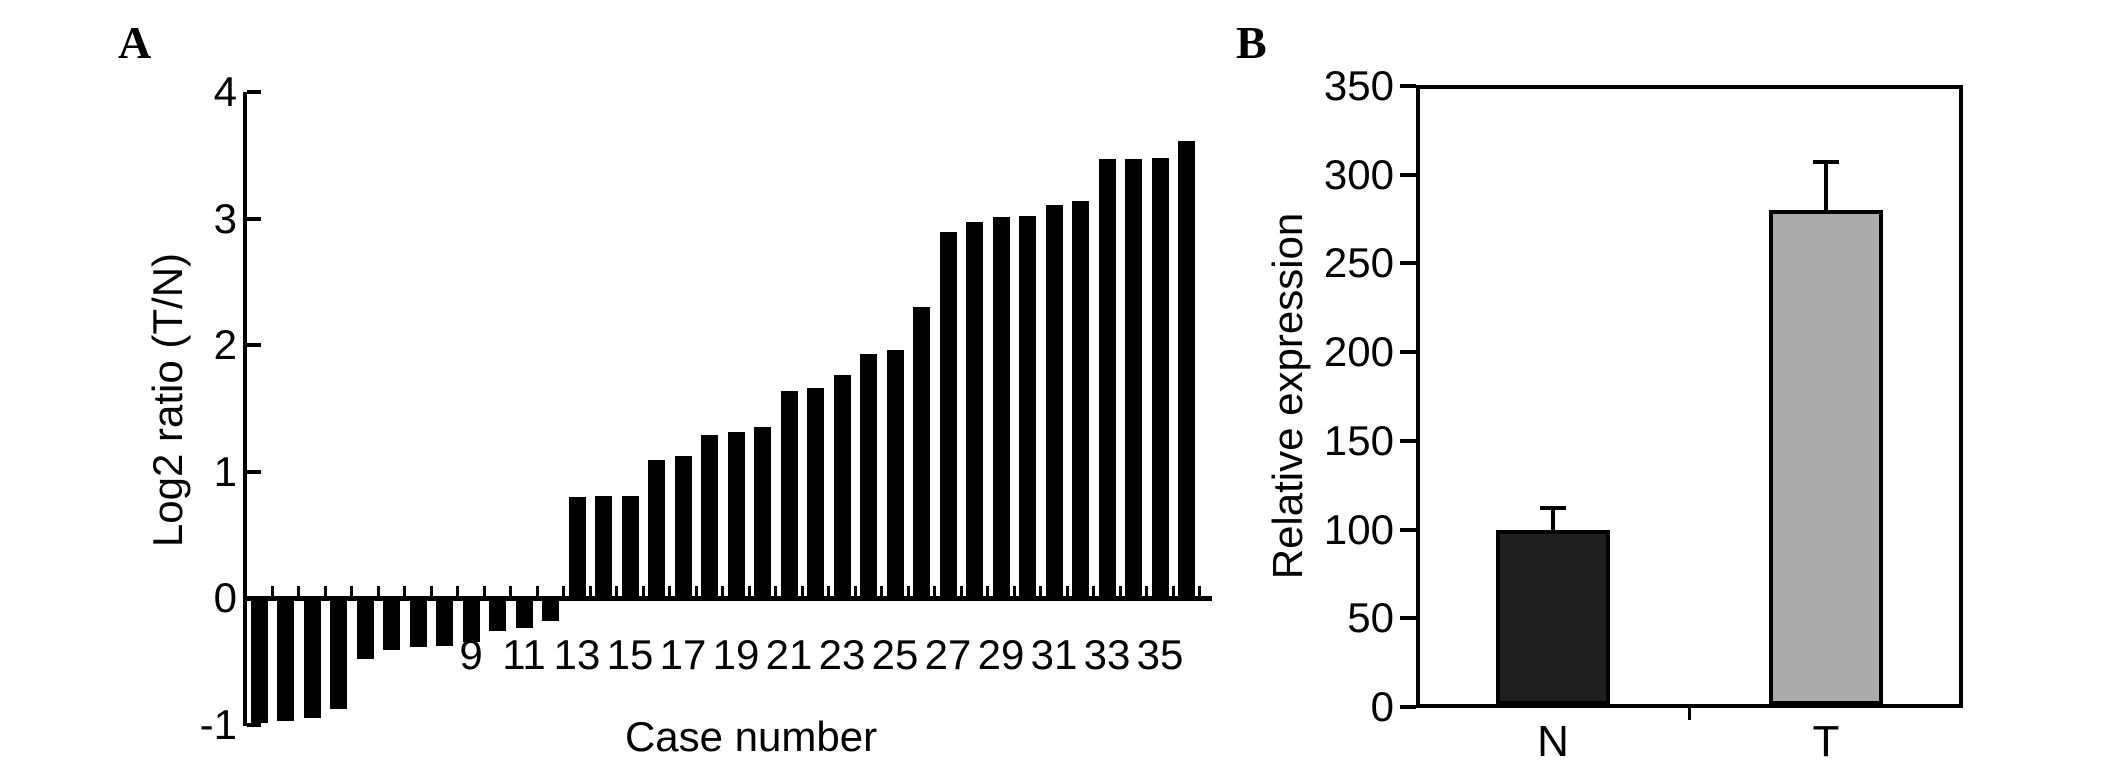  Describe the element at coordinates (1826, 186) in the screenshot. I see `panel-b-error-whisker-t` at that location.